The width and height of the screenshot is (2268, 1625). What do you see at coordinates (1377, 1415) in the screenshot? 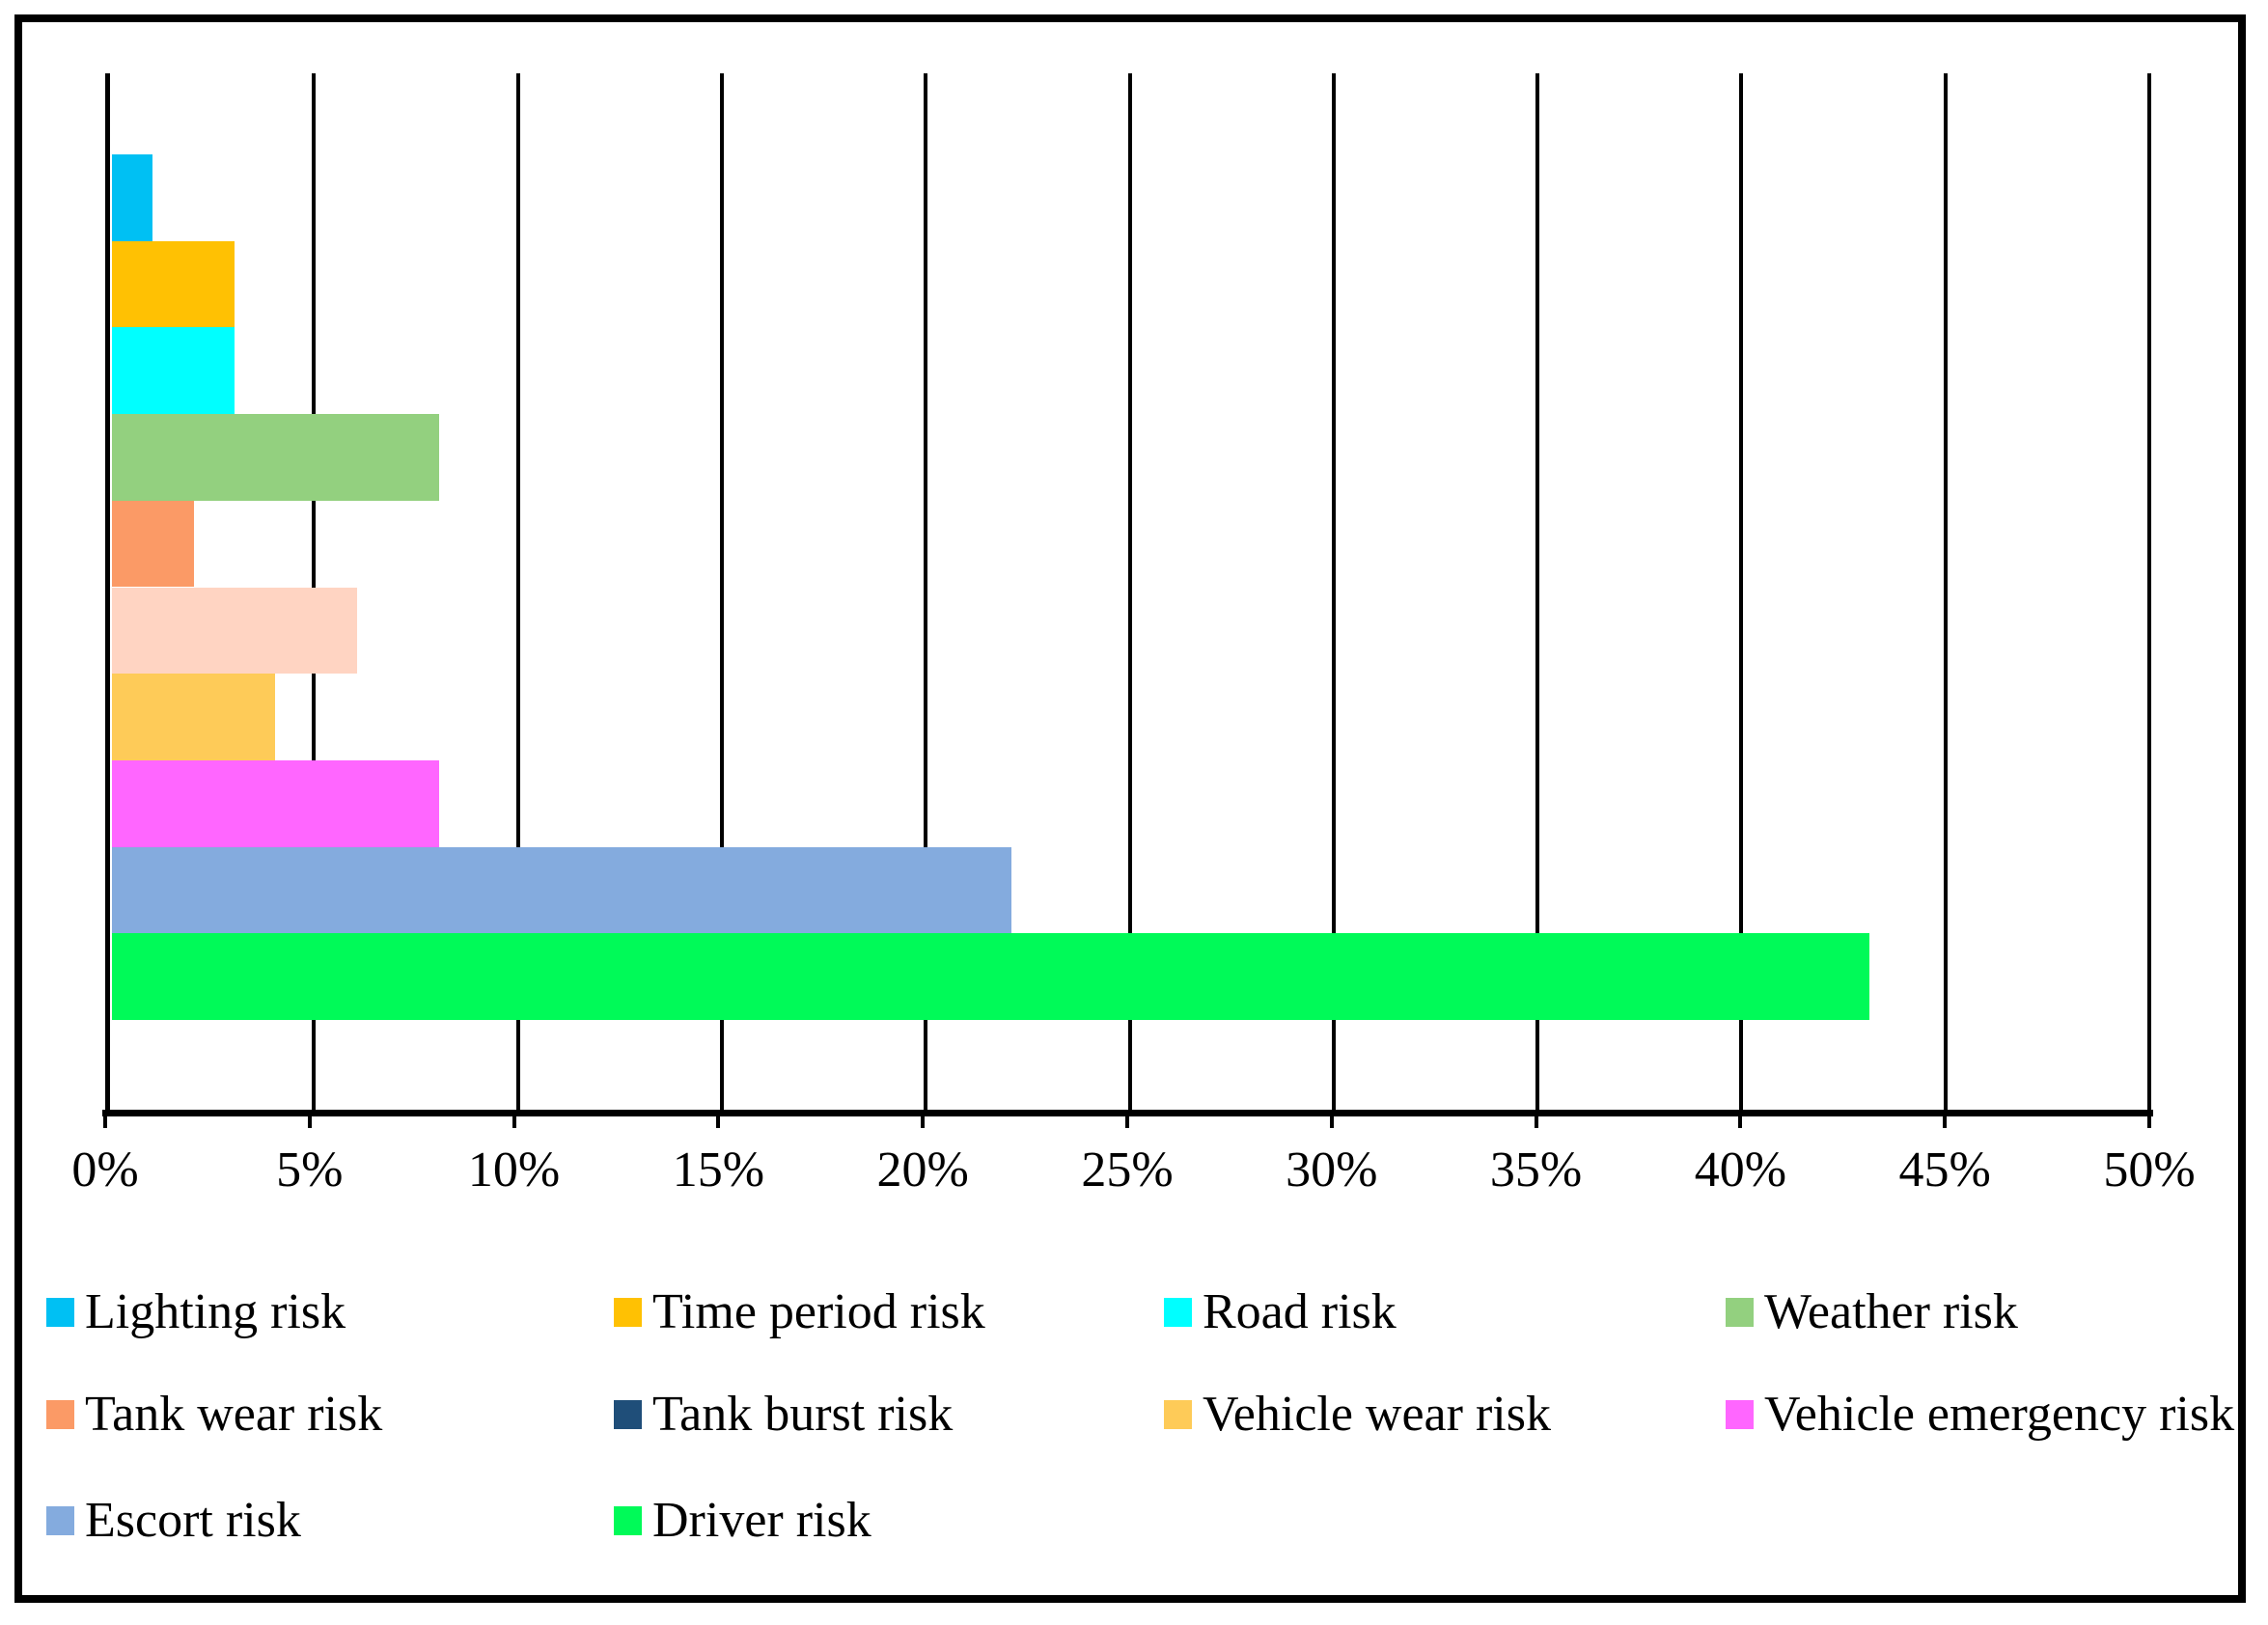
I see `legend-label-vehicle-wear-risk: Vehicle wear risk` at bounding box center [1377, 1415].